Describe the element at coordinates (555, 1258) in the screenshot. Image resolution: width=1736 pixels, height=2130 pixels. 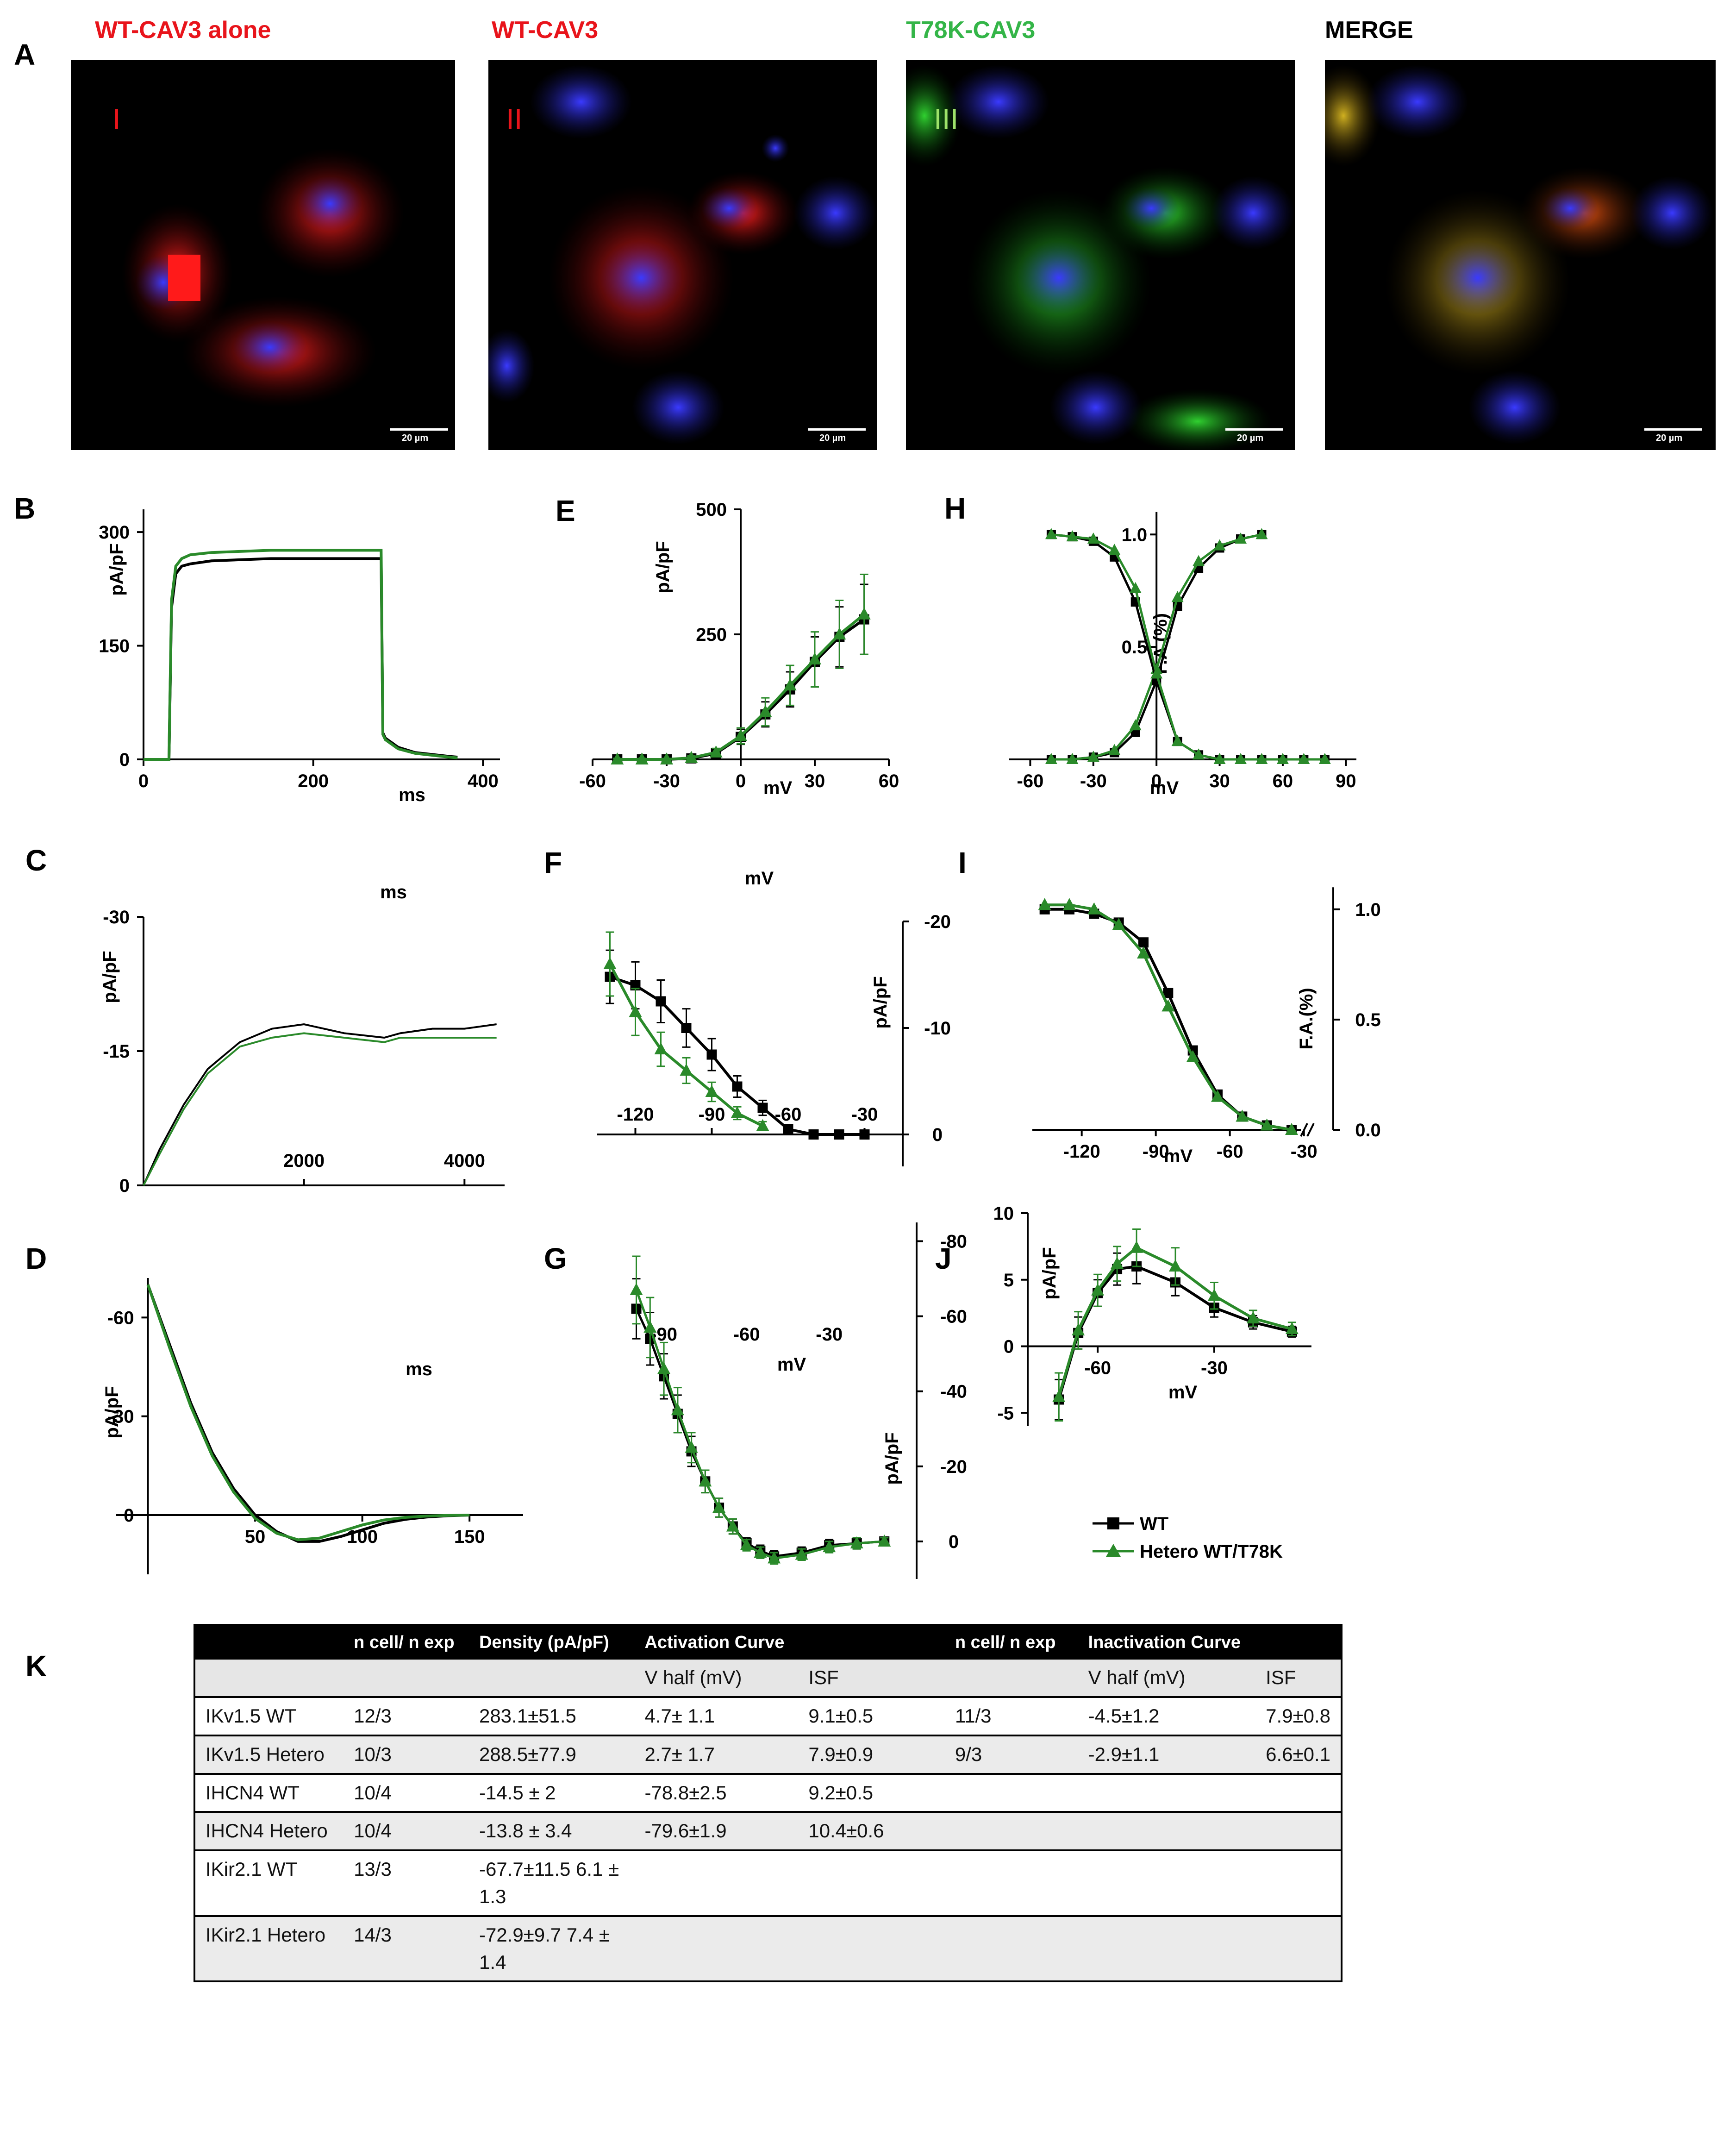
I see `panel-letter-g: G` at that location.